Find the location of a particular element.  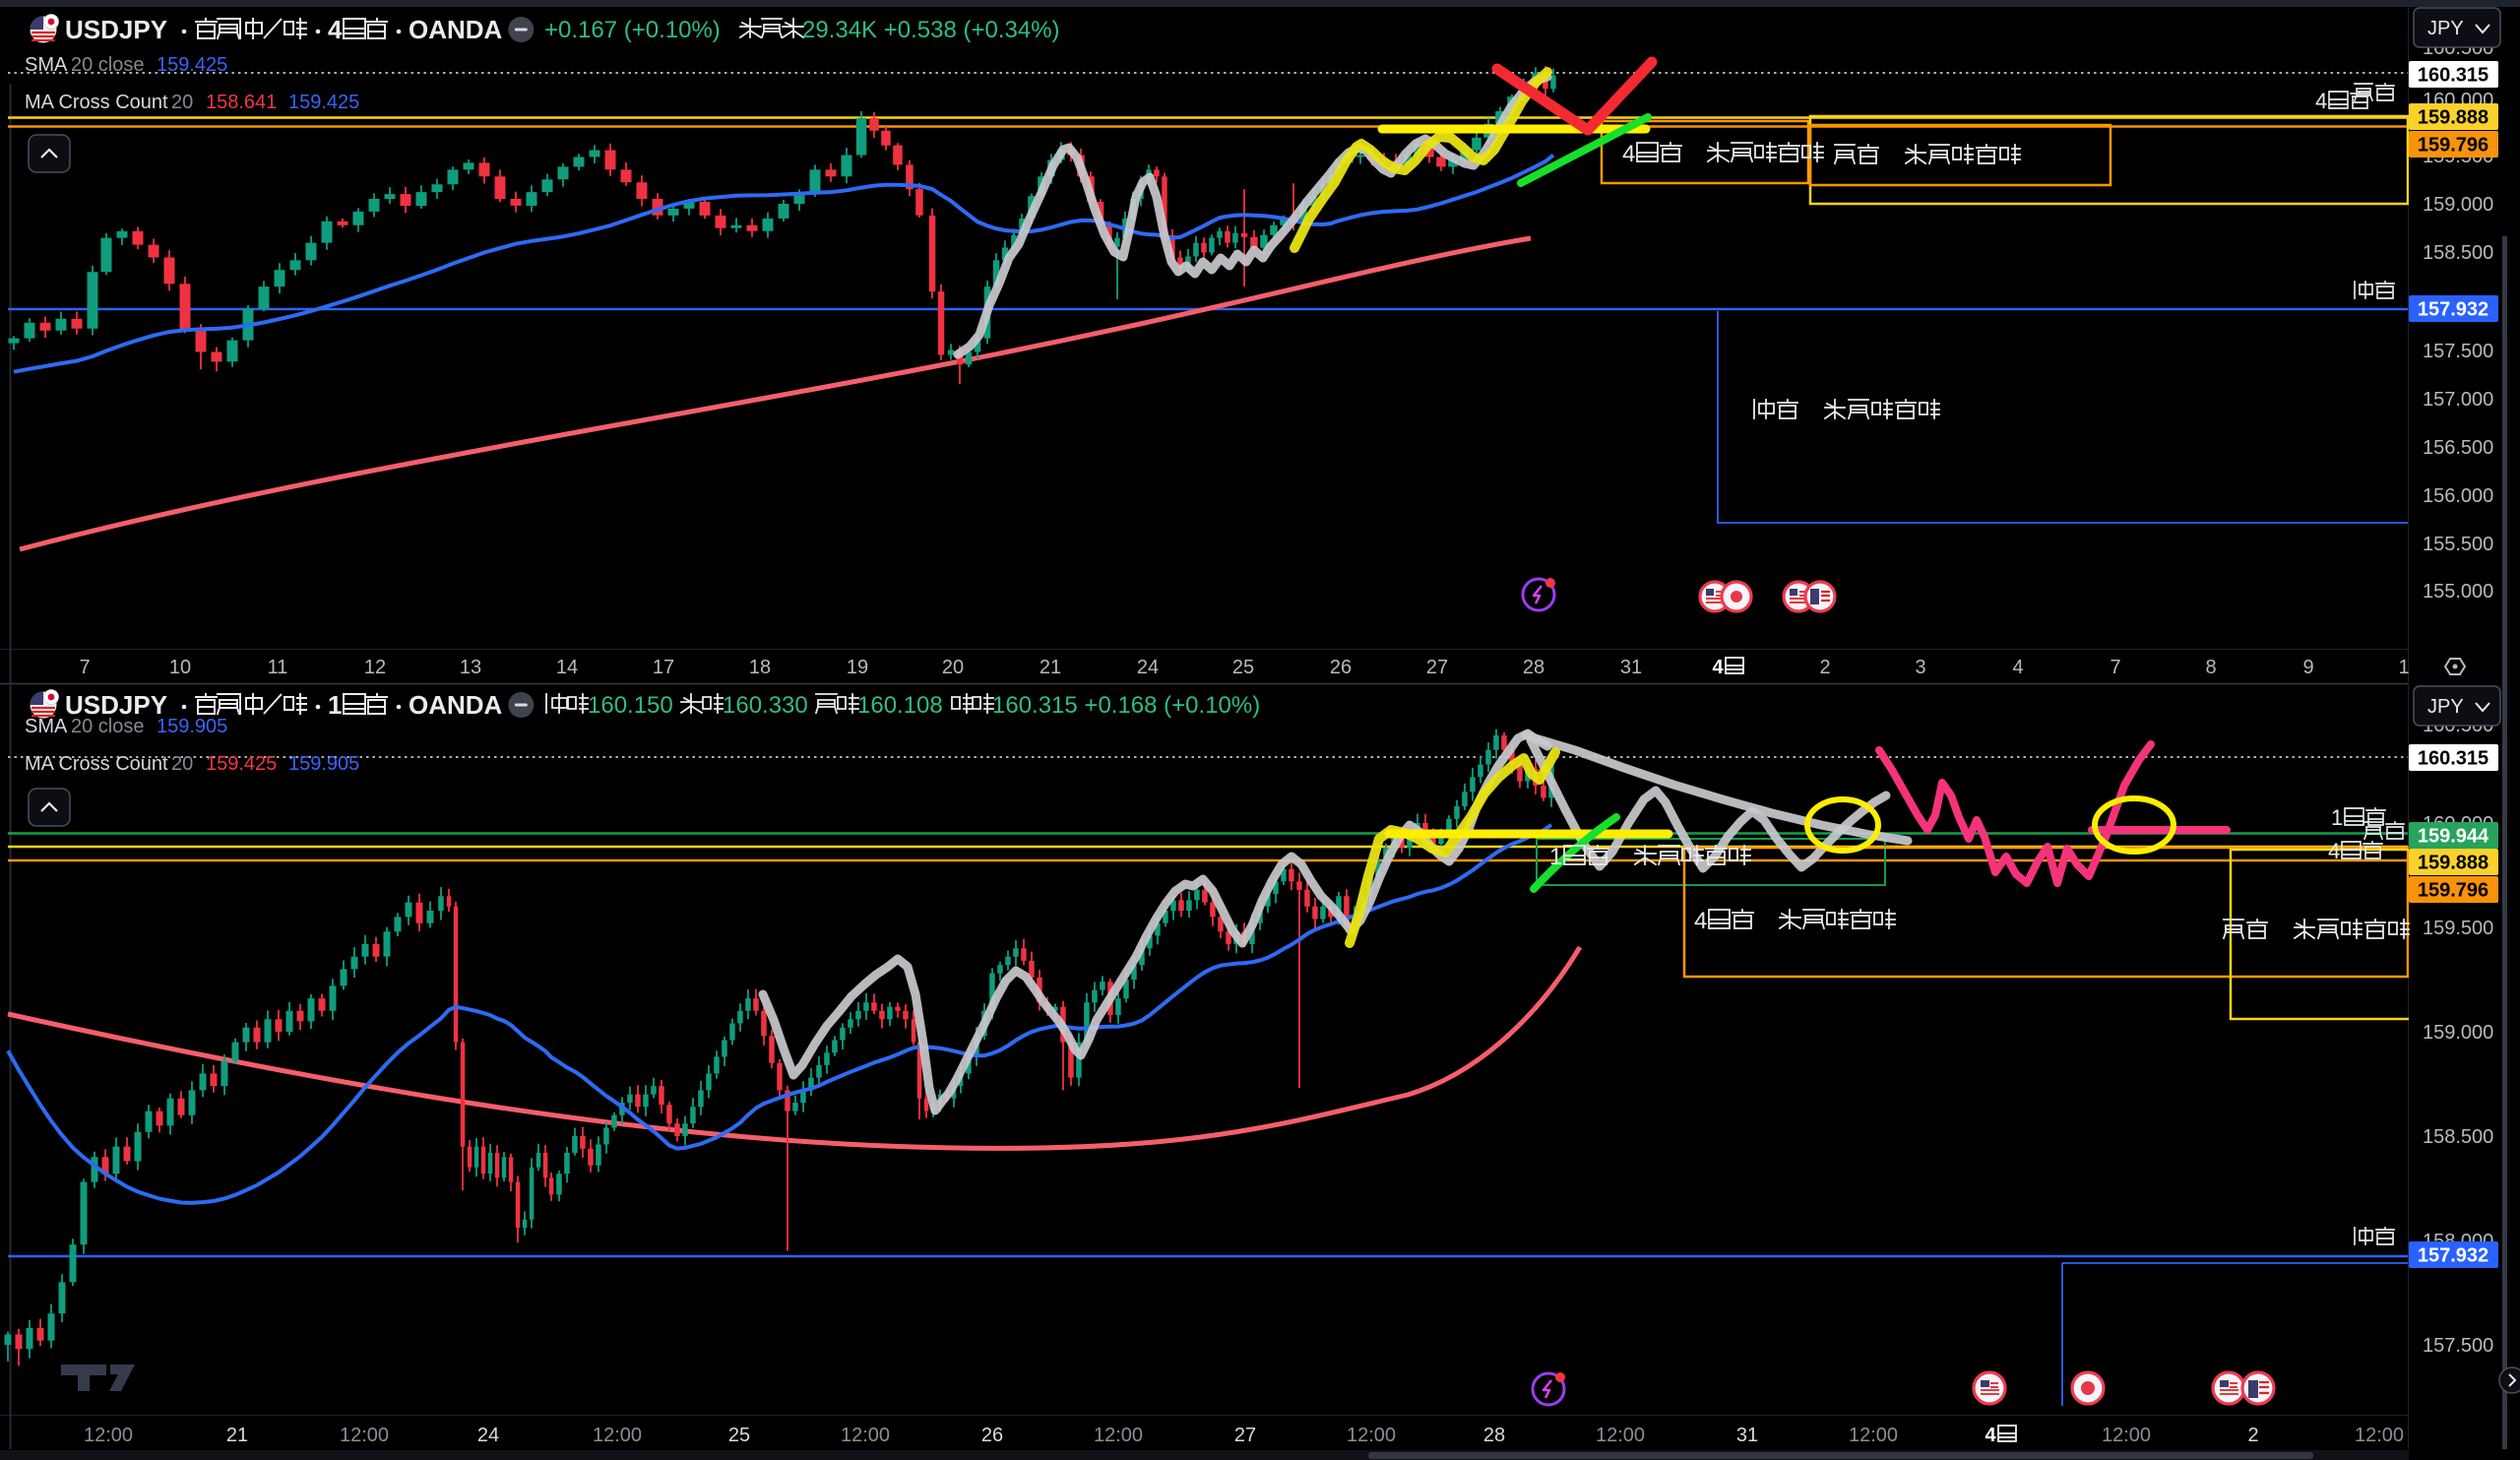

svg-text: 10 is located at coordinates (180, 667).